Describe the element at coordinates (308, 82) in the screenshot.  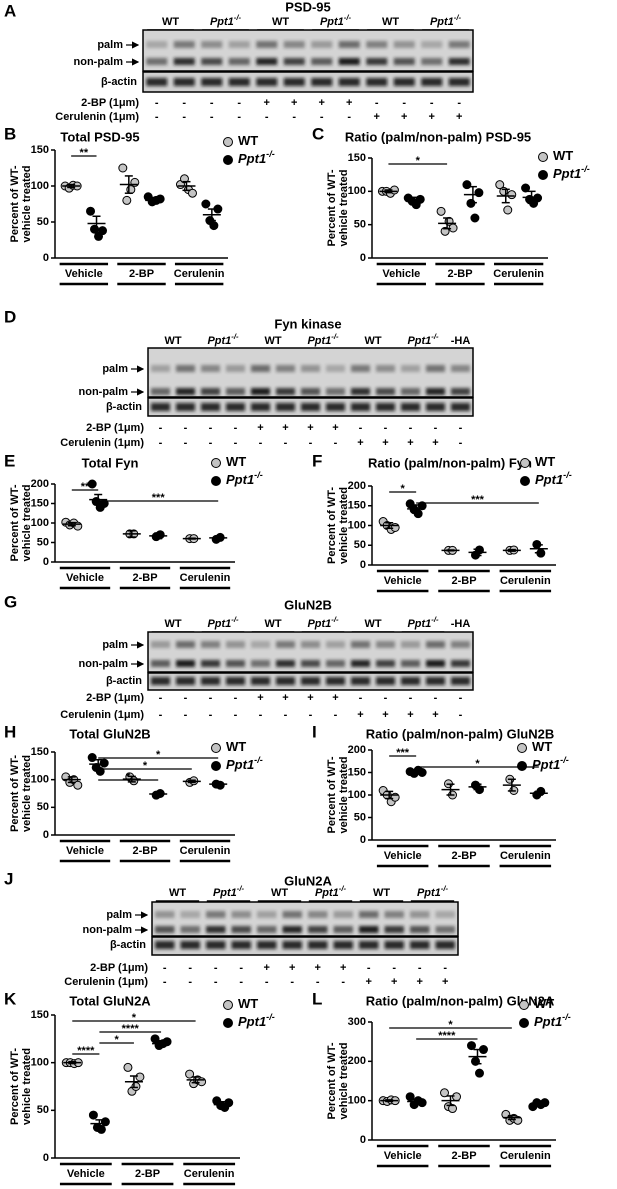
I see `blot-membrane` at that location.